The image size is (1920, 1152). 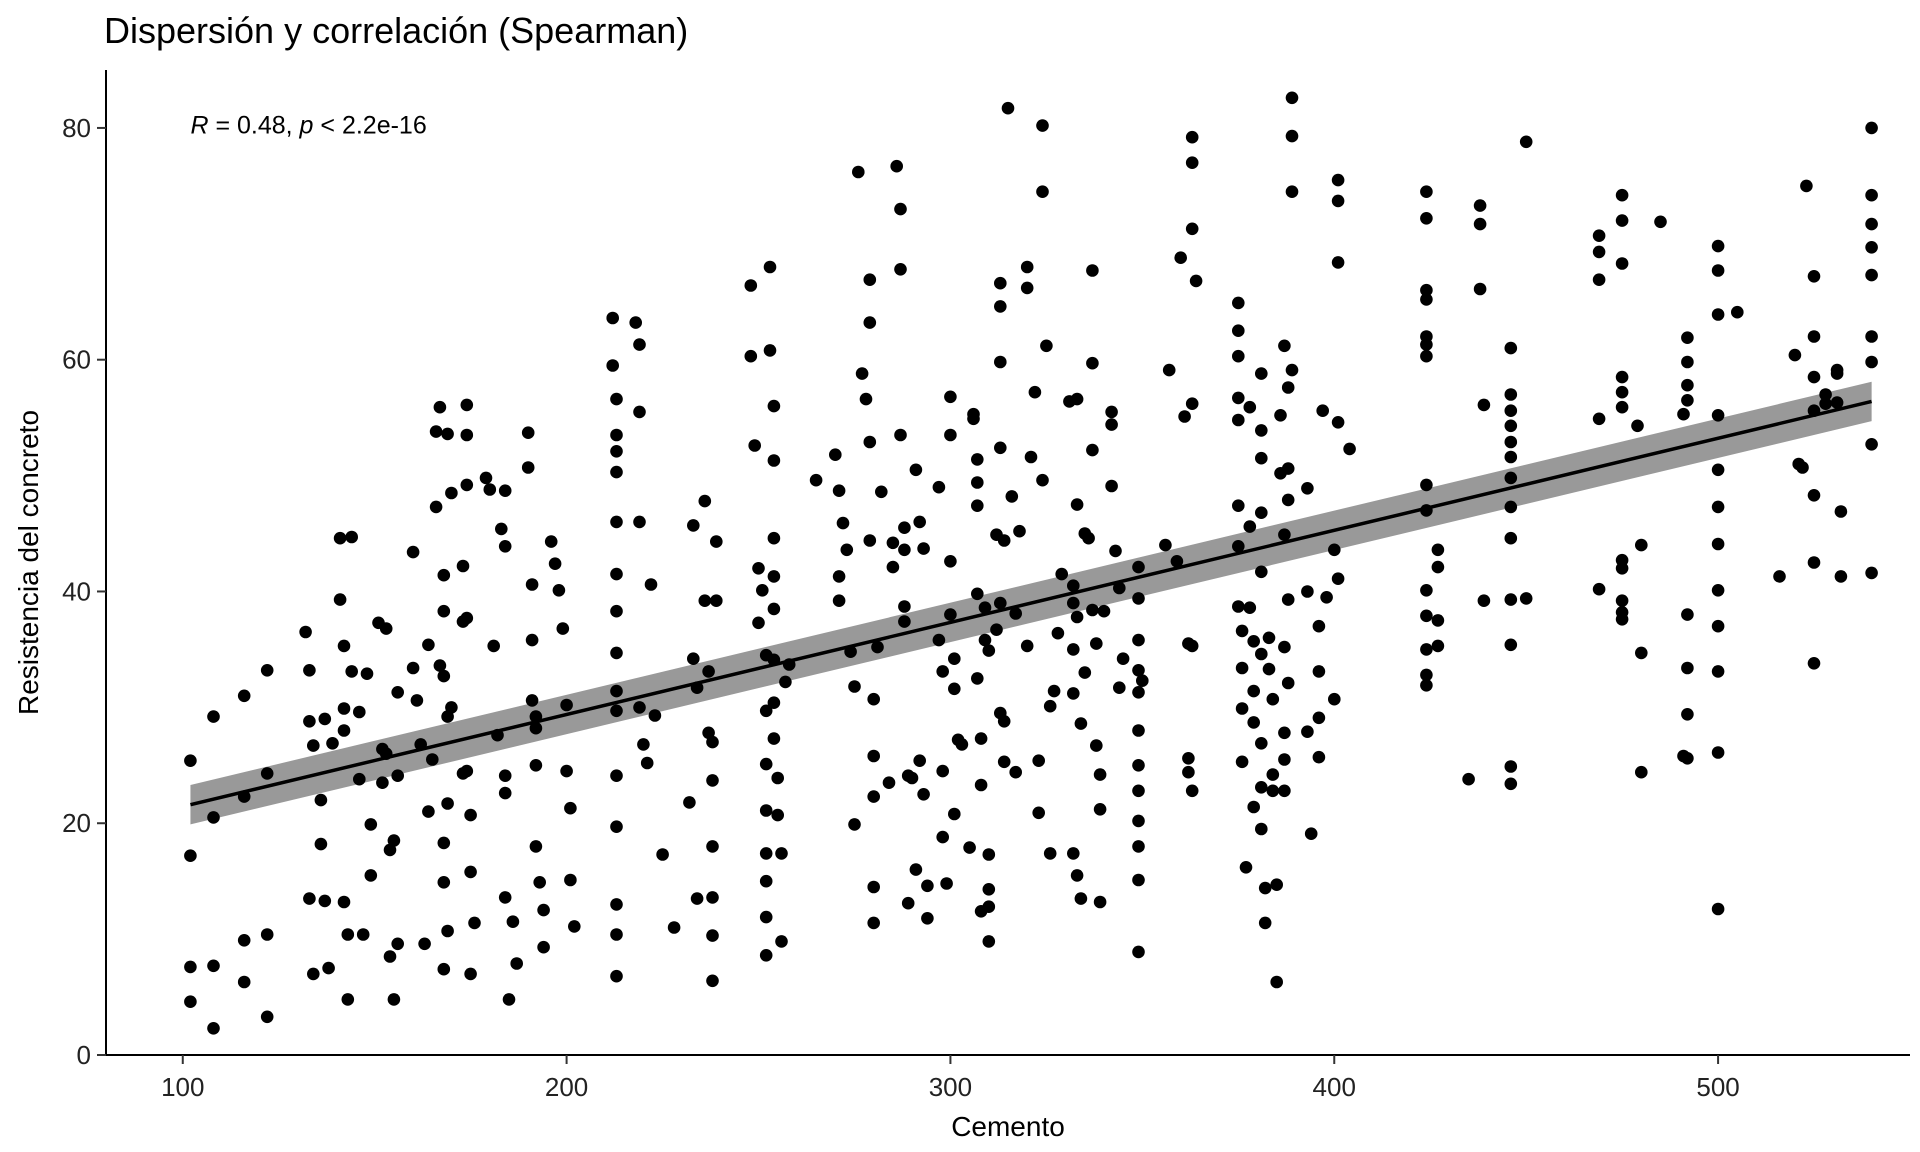 What do you see at coordinates (306, 126) in the screenshot?
I see `p-symbol: p` at bounding box center [306, 126].